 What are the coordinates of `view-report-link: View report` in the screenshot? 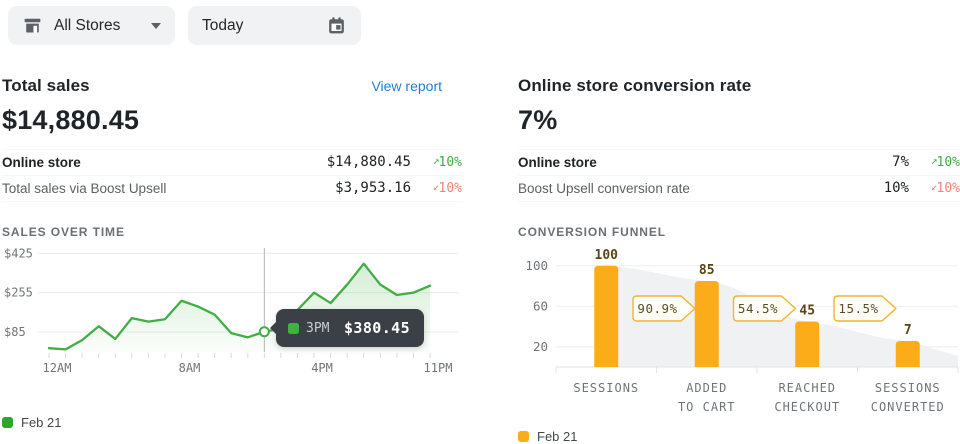 It's located at (406, 86).